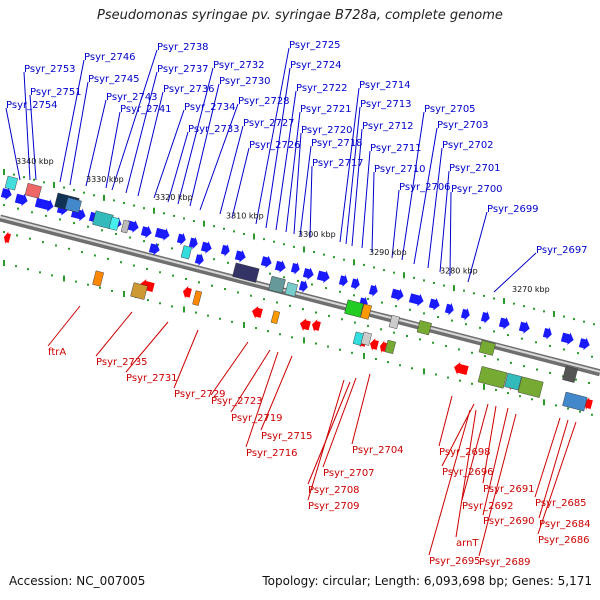  What do you see at coordinates (400, 169) in the screenshot?
I see `forward-gene-label: Psyr_2710` at bounding box center [400, 169].